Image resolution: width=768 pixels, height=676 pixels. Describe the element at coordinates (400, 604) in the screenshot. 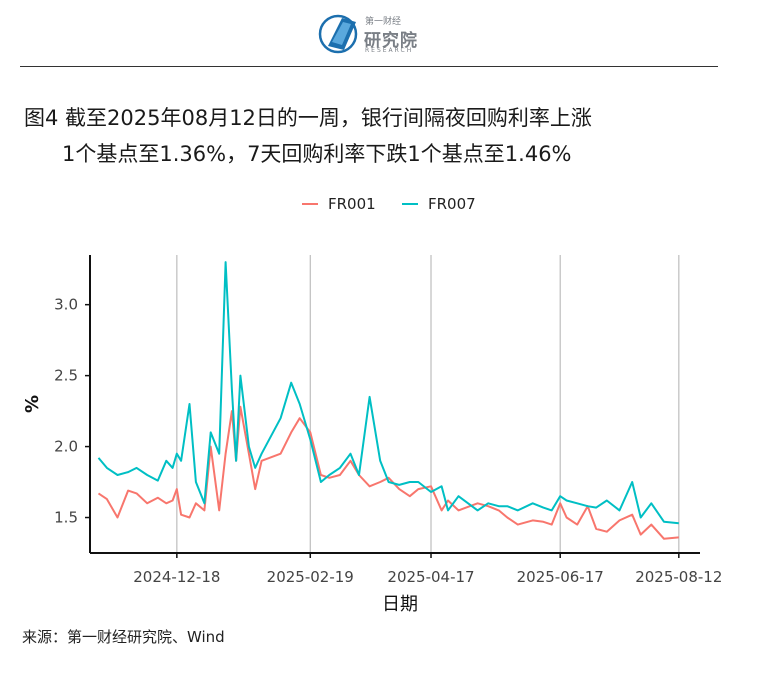

I see `x-axis-title: 日期` at that location.